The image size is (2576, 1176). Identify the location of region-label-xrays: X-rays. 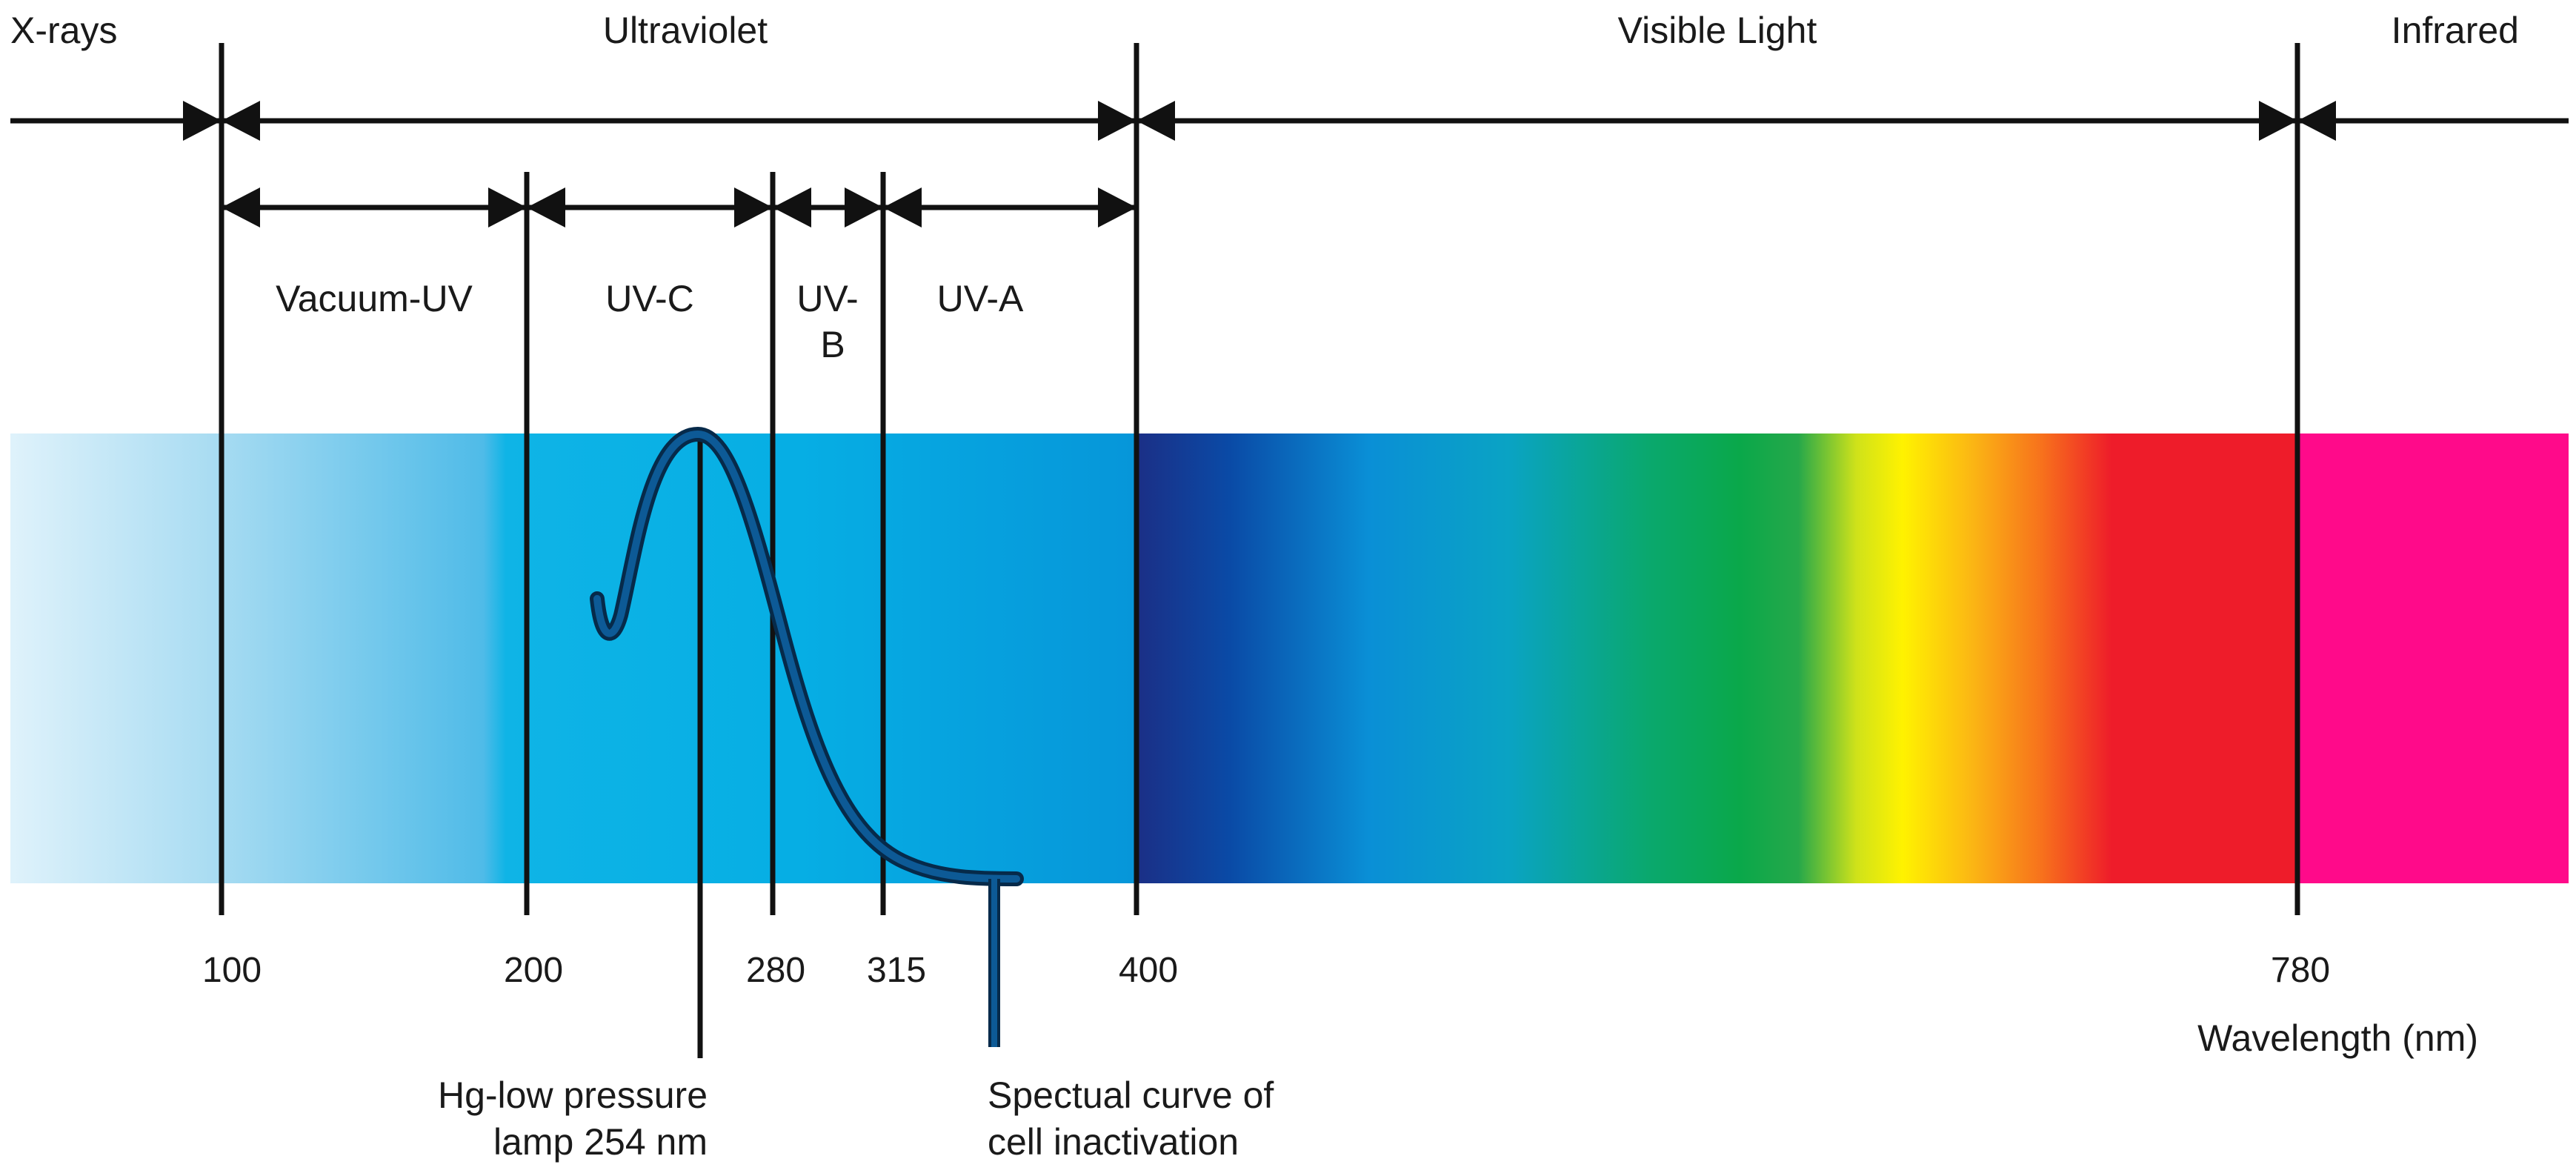
(63, 30).